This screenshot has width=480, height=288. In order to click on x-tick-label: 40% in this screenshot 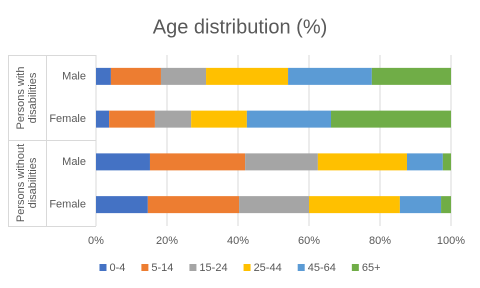, I will do `click(238, 241)`.